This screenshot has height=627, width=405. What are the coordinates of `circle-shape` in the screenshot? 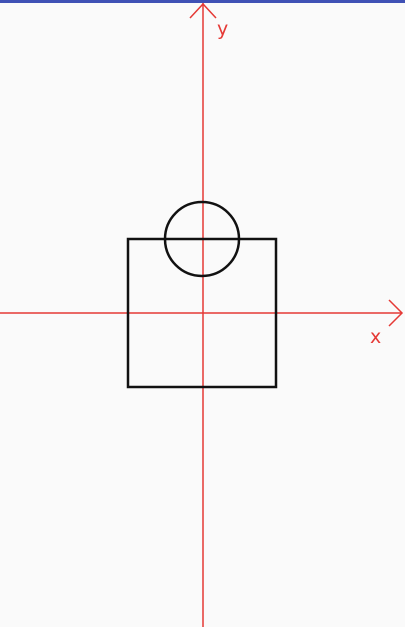 It's located at (202, 239).